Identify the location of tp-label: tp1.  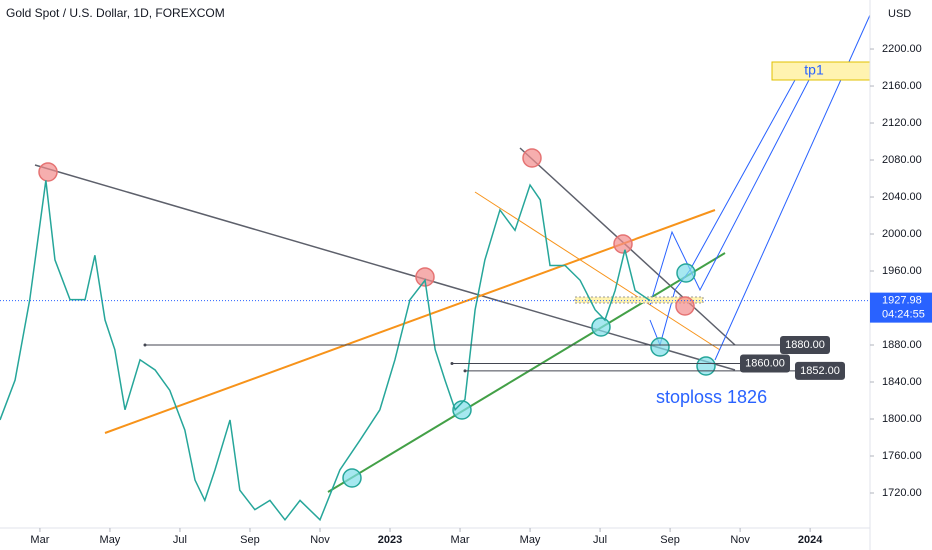
(814, 70).